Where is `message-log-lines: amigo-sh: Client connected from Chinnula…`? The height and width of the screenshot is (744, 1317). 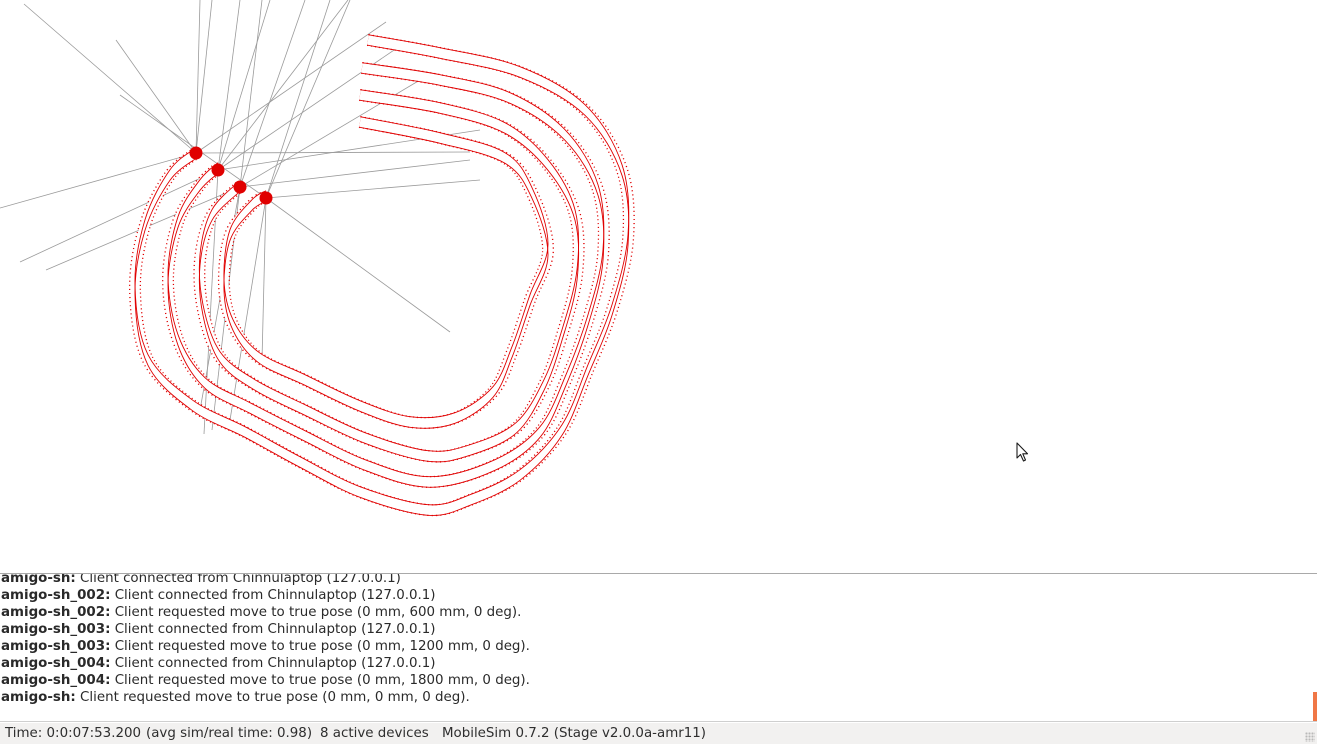 message-log-lines: amigo-sh: Client connected from Chinnula… is located at coordinates (265, 639).